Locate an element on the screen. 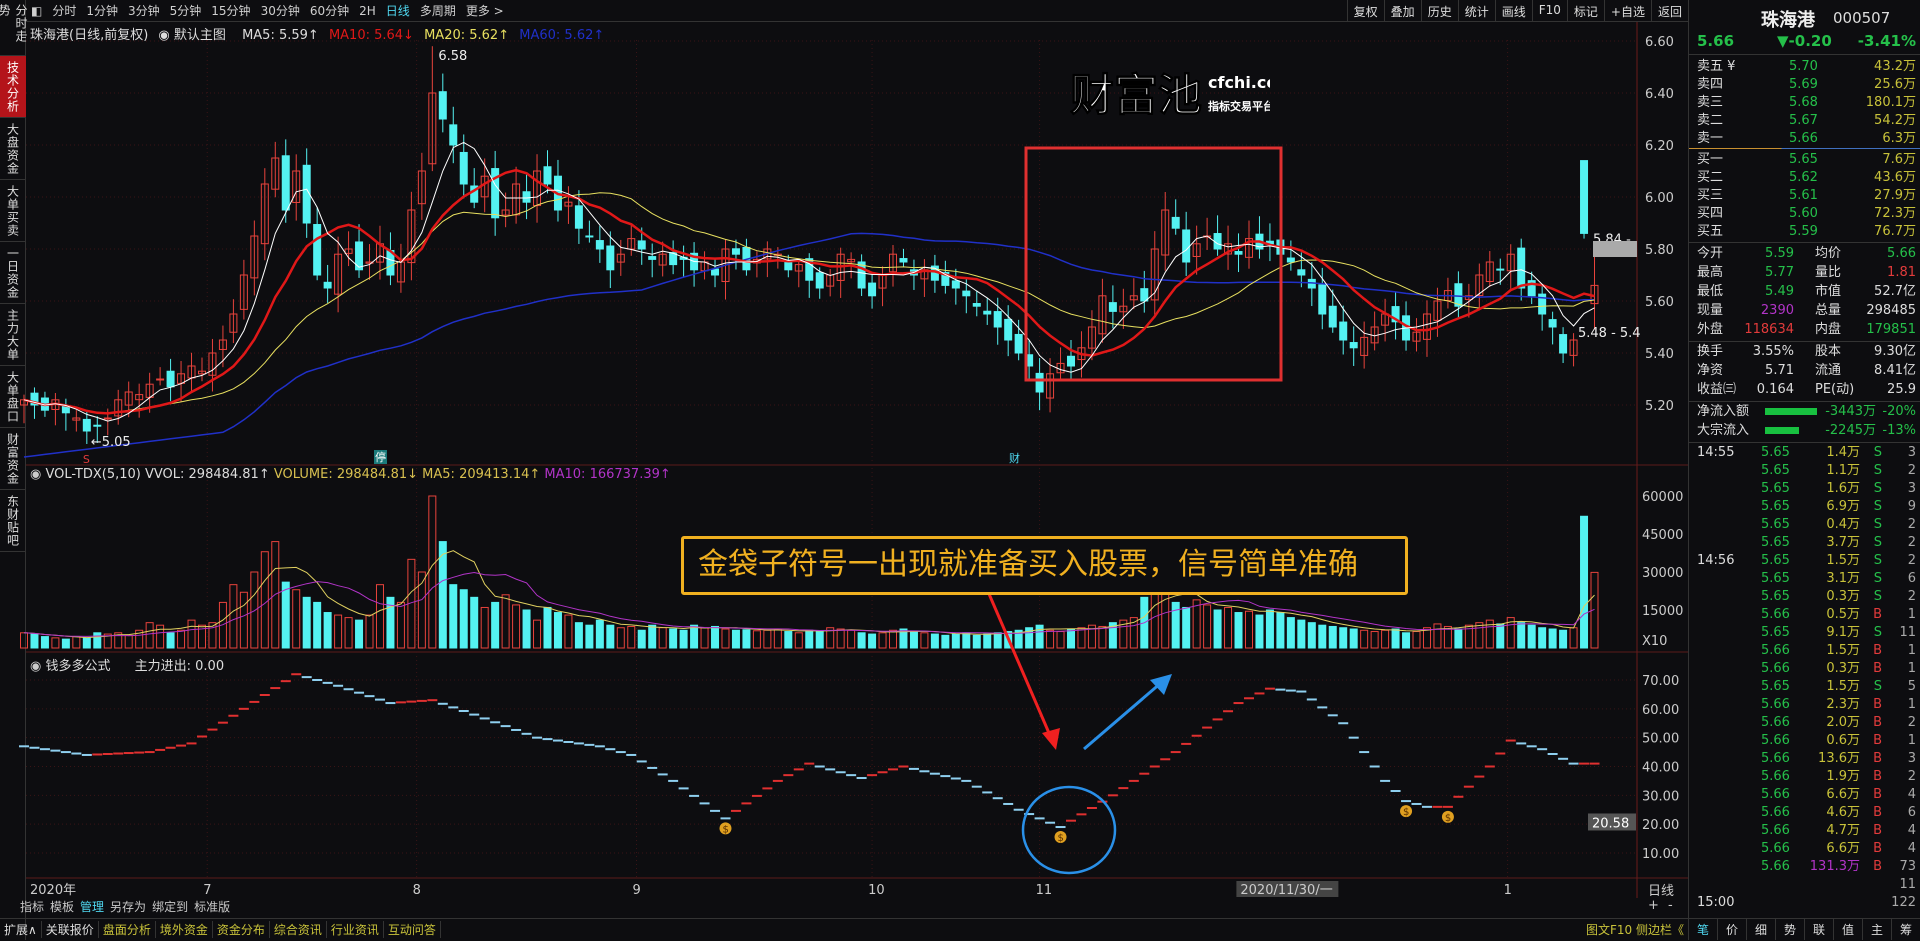 This screenshot has width=1920, height=941. action-3: 统计 is located at coordinates (1476, 11).